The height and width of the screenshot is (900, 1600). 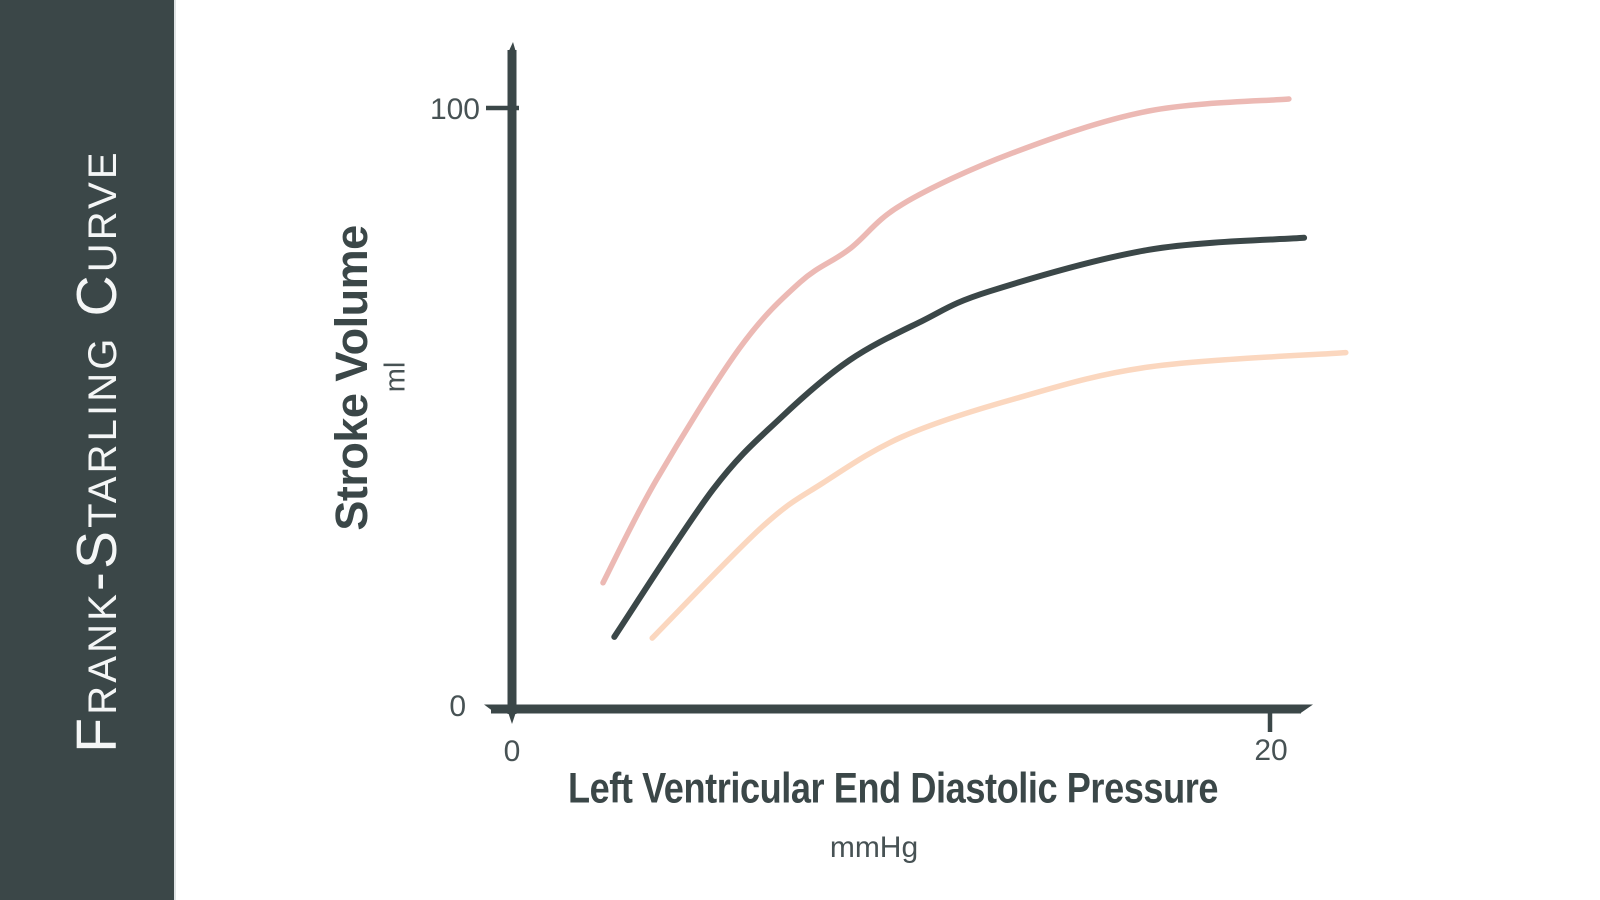 I want to click on x-axis-right-taper, so click(x=1306, y=709).